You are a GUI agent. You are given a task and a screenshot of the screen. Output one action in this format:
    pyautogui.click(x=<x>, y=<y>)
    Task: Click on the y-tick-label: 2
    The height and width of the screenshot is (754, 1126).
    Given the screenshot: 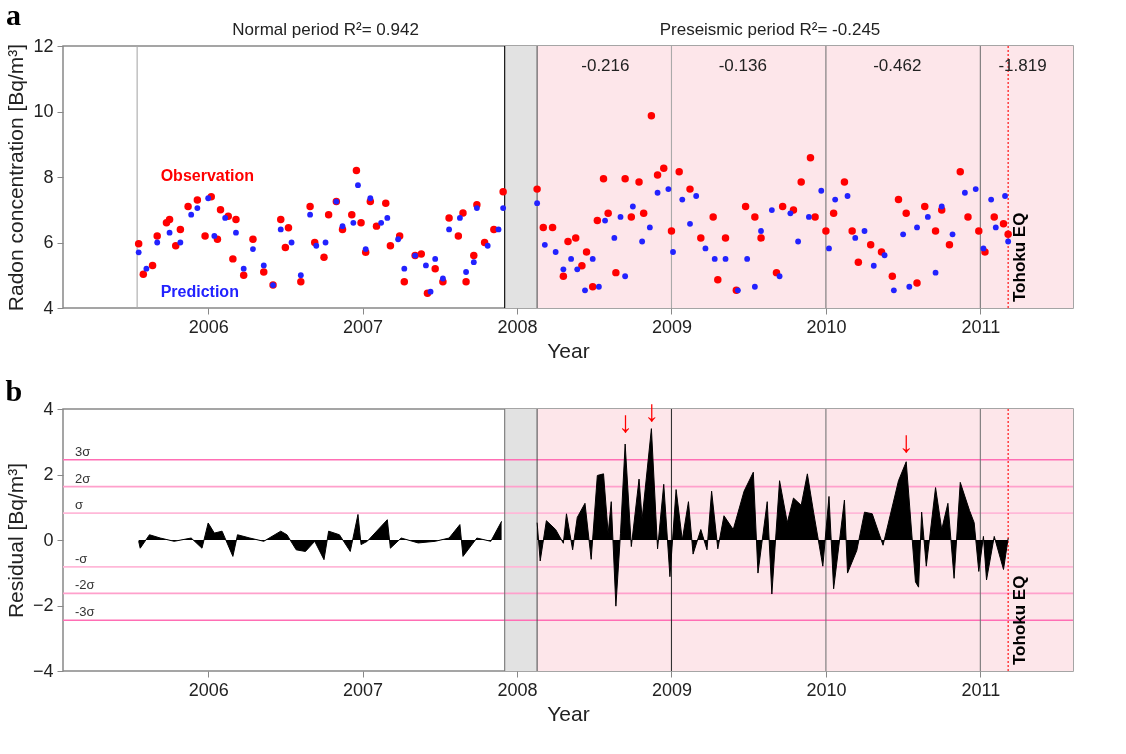 What is the action you would take?
    pyautogui.click(x=48, y=474)
    